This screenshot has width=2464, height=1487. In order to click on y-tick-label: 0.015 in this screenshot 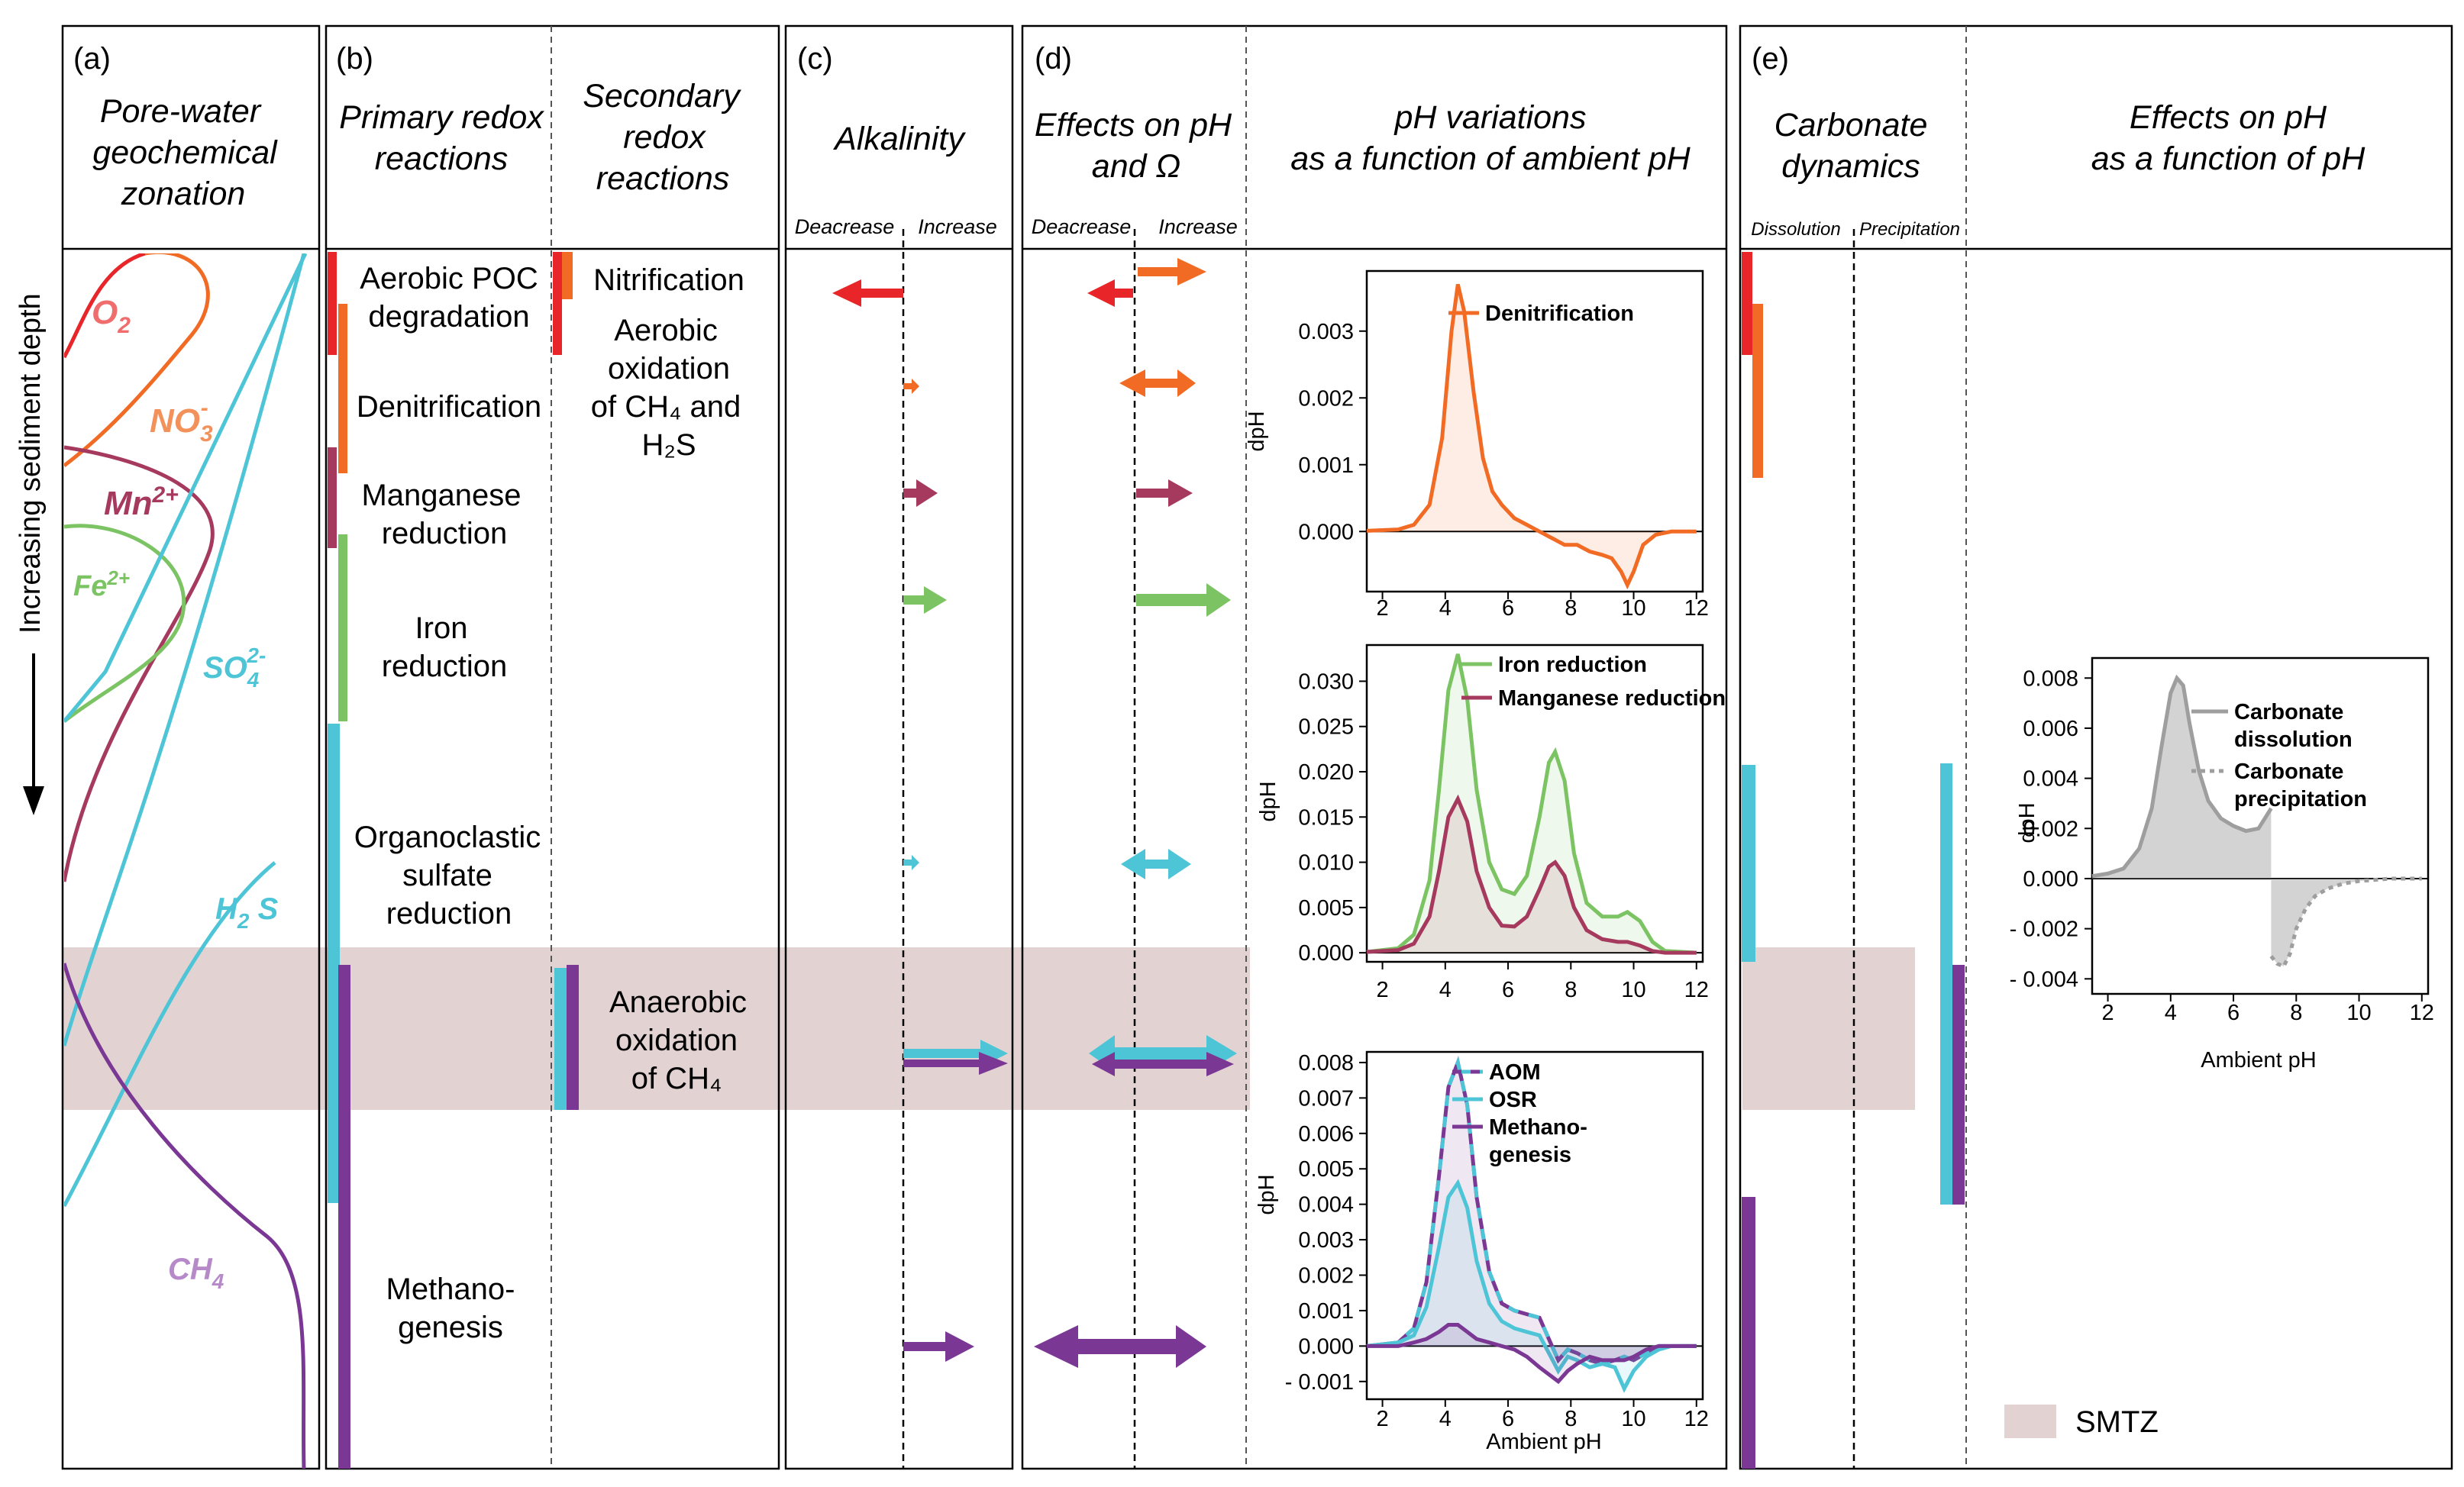, I will do `click(1326, 817)`.